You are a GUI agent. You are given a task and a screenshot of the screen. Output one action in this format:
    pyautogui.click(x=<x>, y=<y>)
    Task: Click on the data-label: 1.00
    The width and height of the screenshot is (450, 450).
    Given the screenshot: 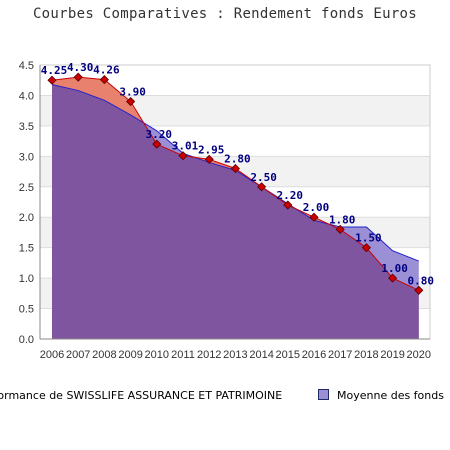 What is the action you would take?
    pyautogui.click(x=394, y=268)
    